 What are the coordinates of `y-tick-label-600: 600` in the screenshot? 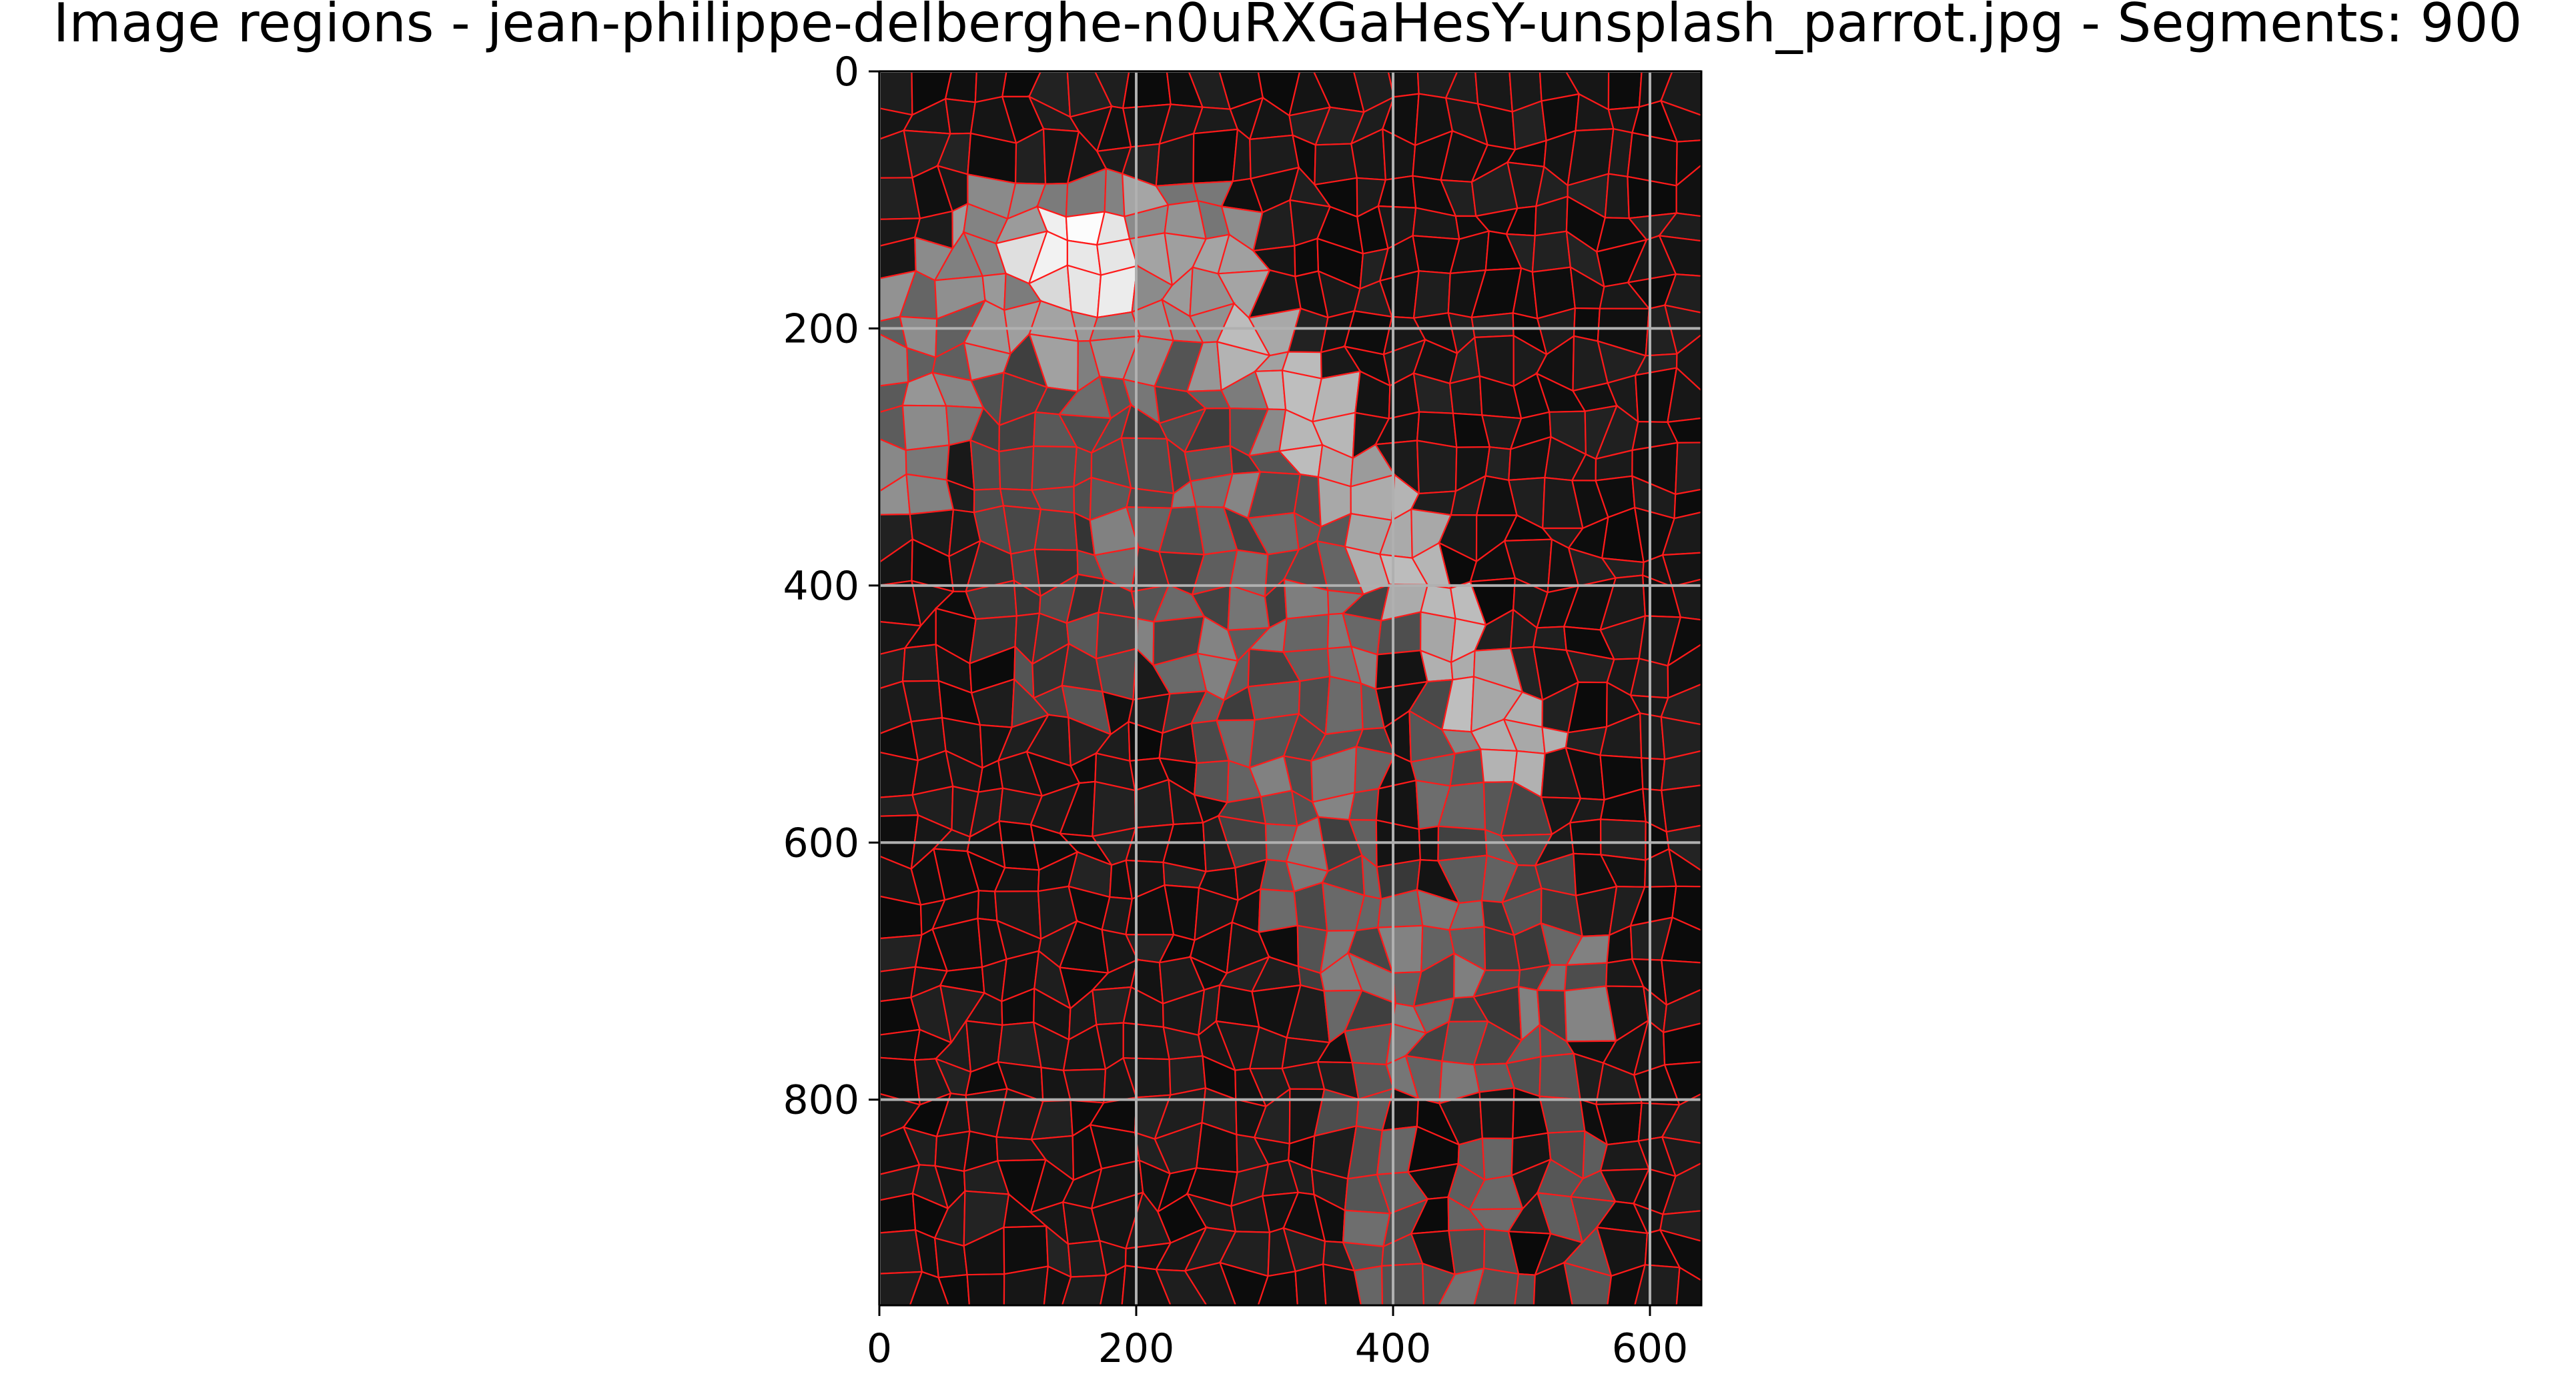 It's located at (821, 843).